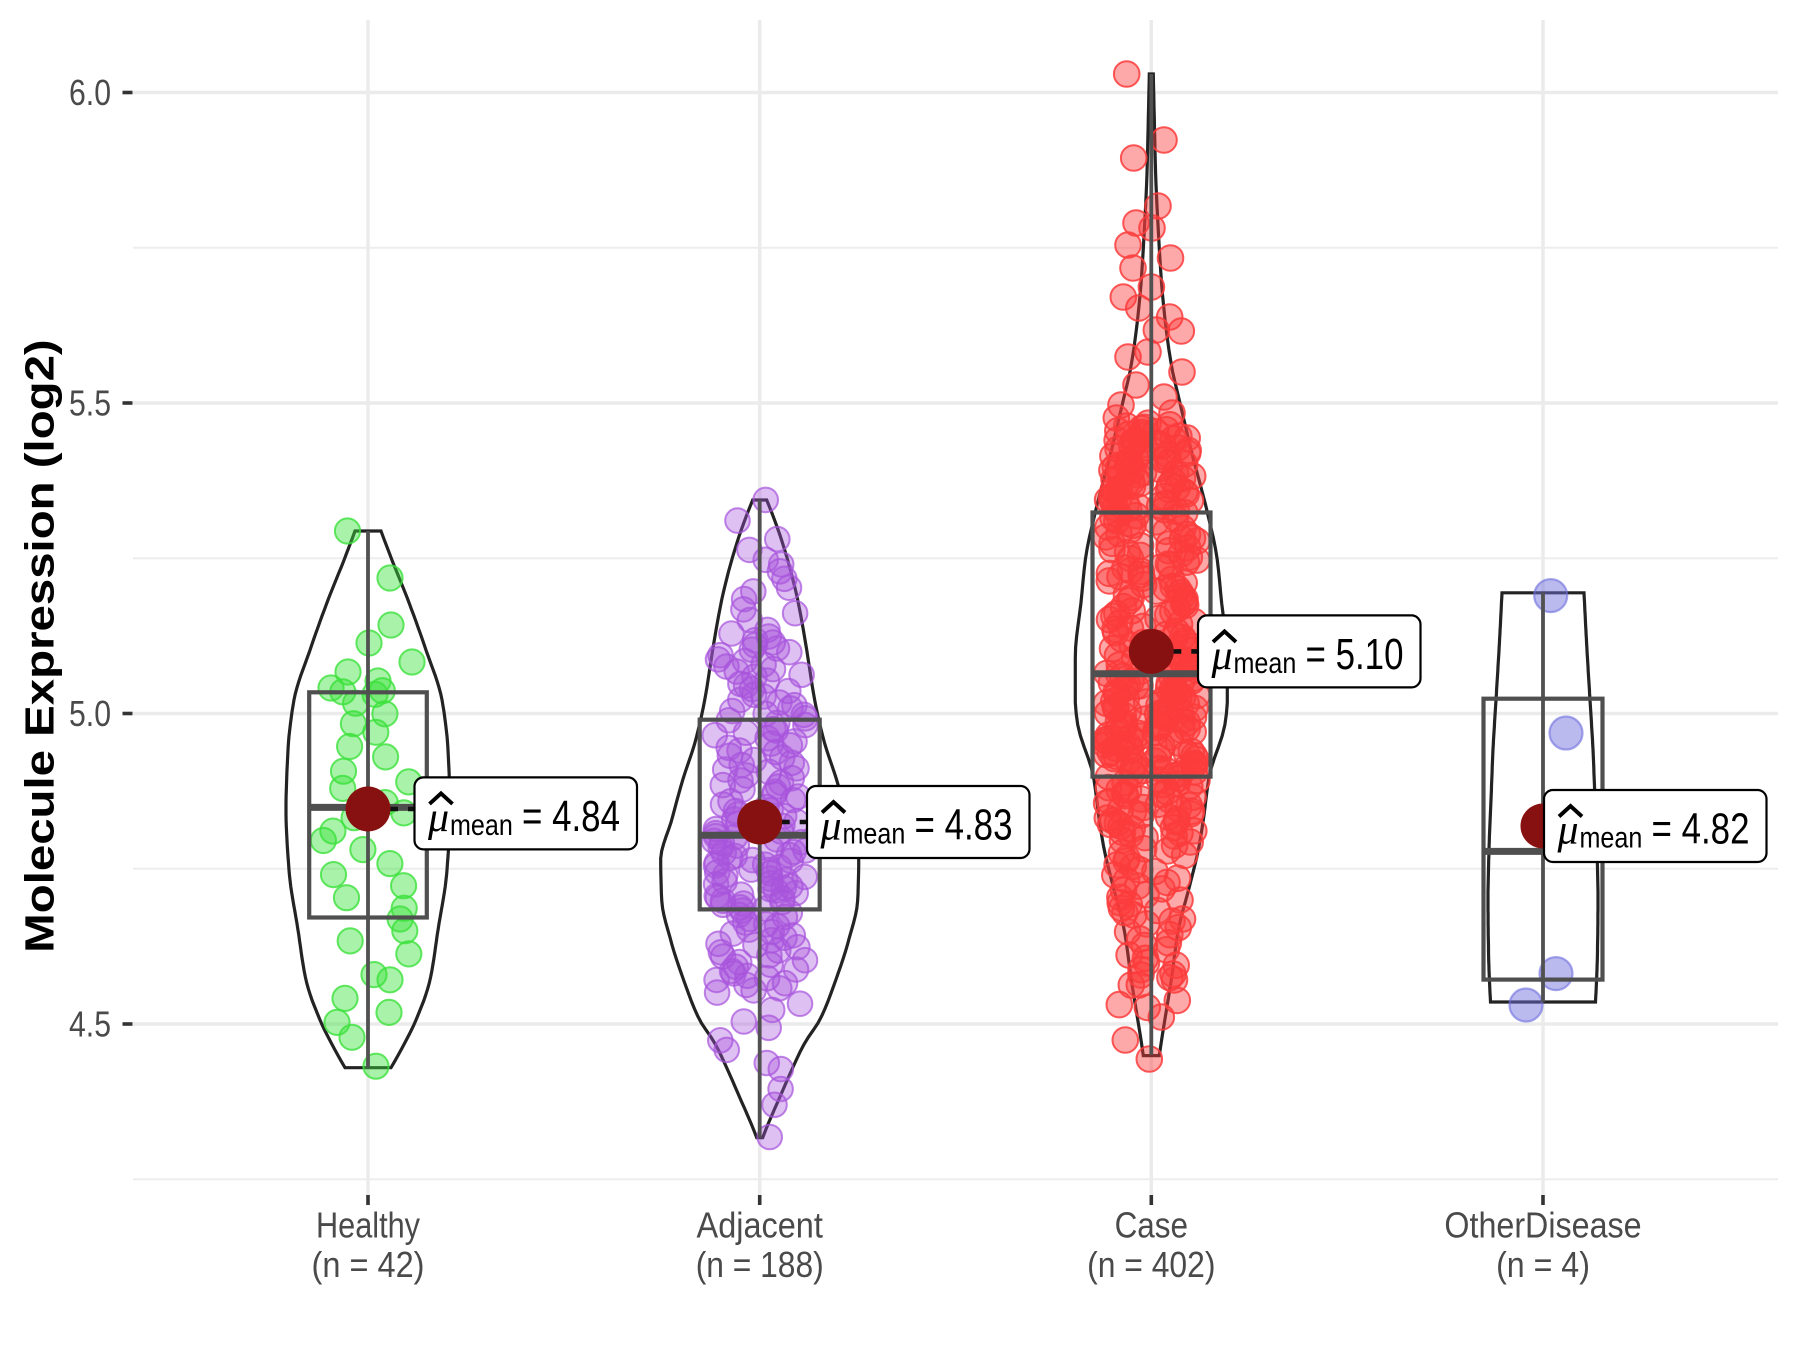  I want to click on svg-text: = 5.10, so click(1355, 654).